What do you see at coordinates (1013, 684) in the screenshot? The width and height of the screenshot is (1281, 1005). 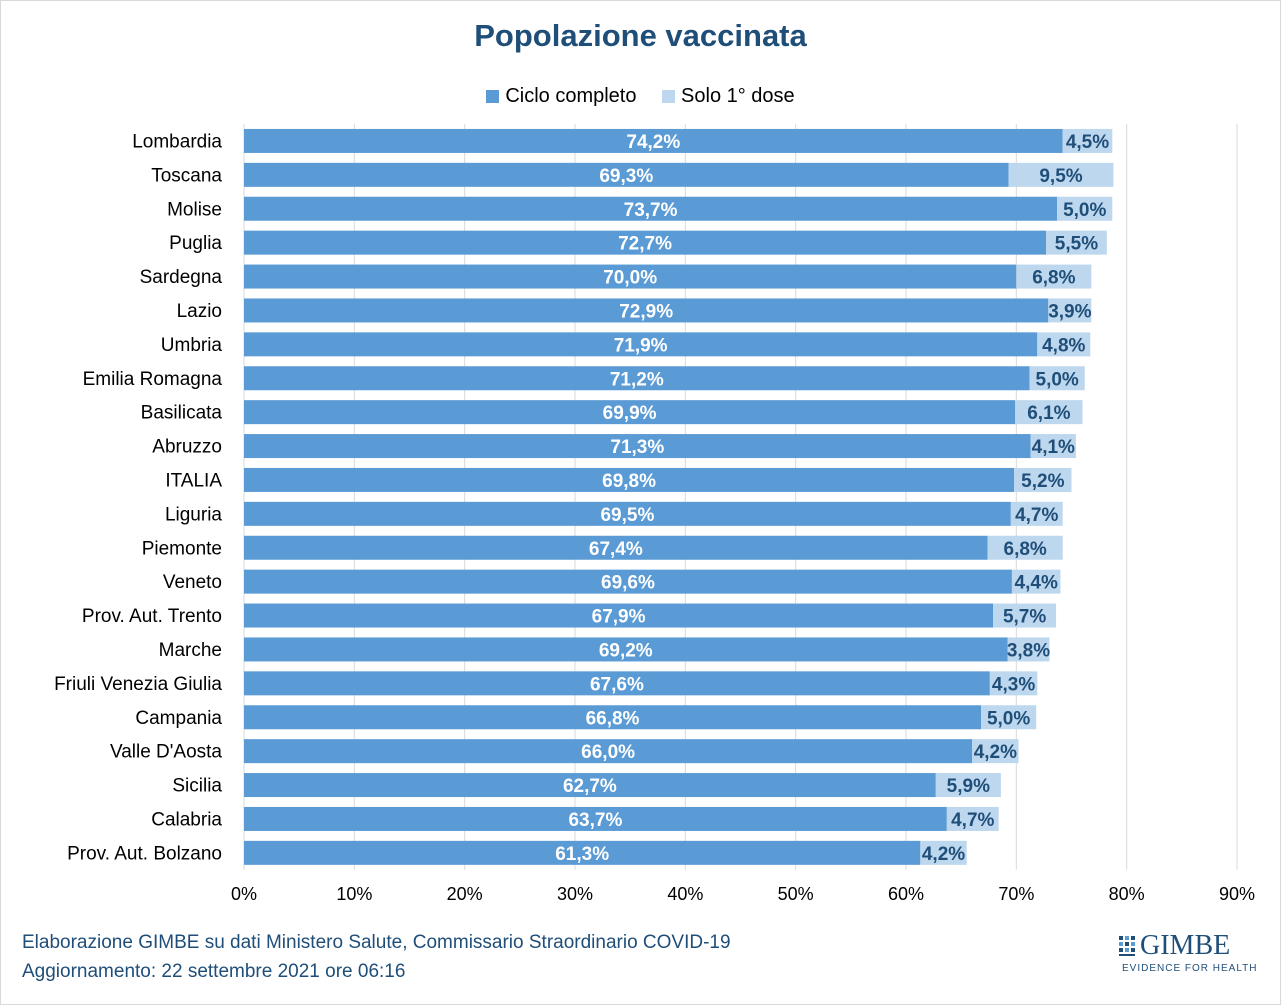 I see `data-label-solo-prima-dose: 4,3%` at bounding box center [1013, 684].